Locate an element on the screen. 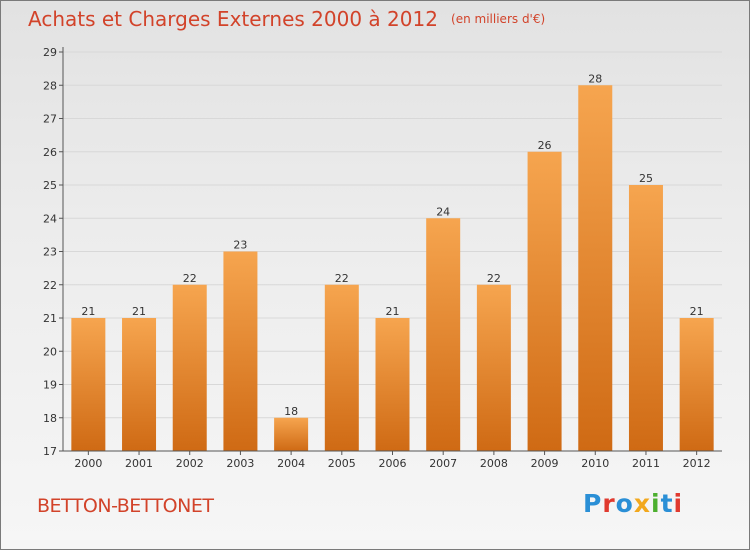  bar-value-label: 24 is located at coordinates (443, 211).